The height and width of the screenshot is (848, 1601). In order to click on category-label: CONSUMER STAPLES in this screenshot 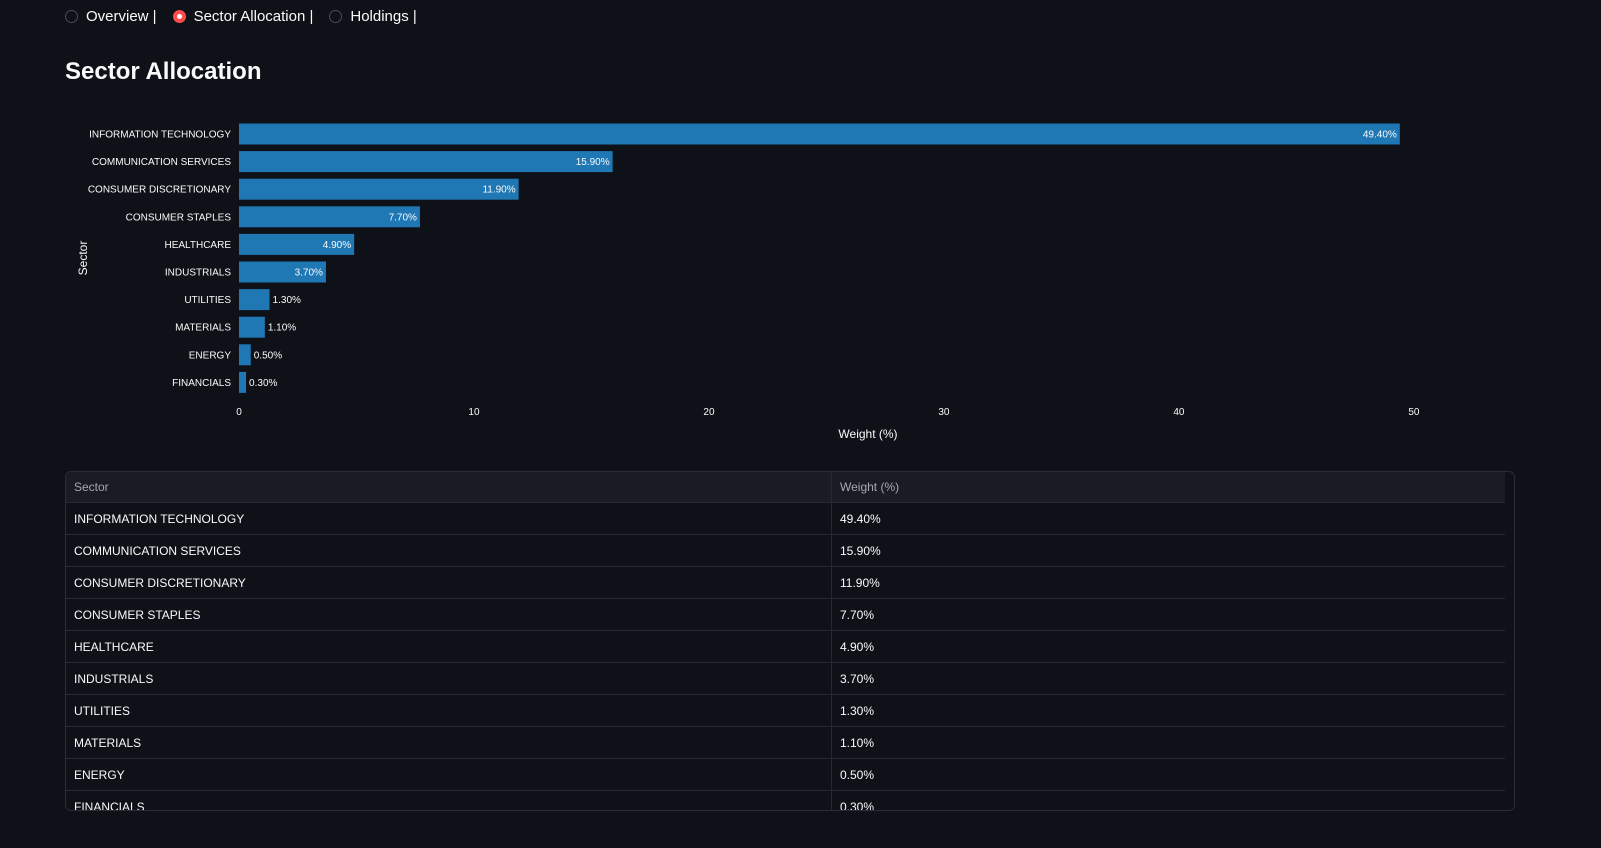, I will do `click(179, 217)`.